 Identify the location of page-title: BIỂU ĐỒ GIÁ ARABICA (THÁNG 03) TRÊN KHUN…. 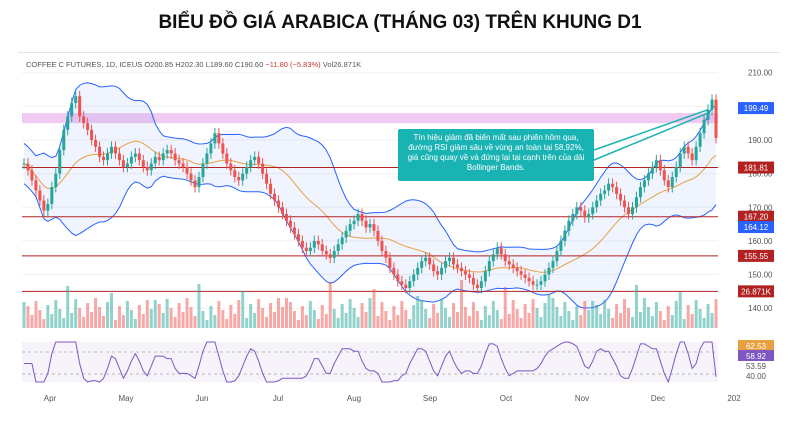
(400, 22).